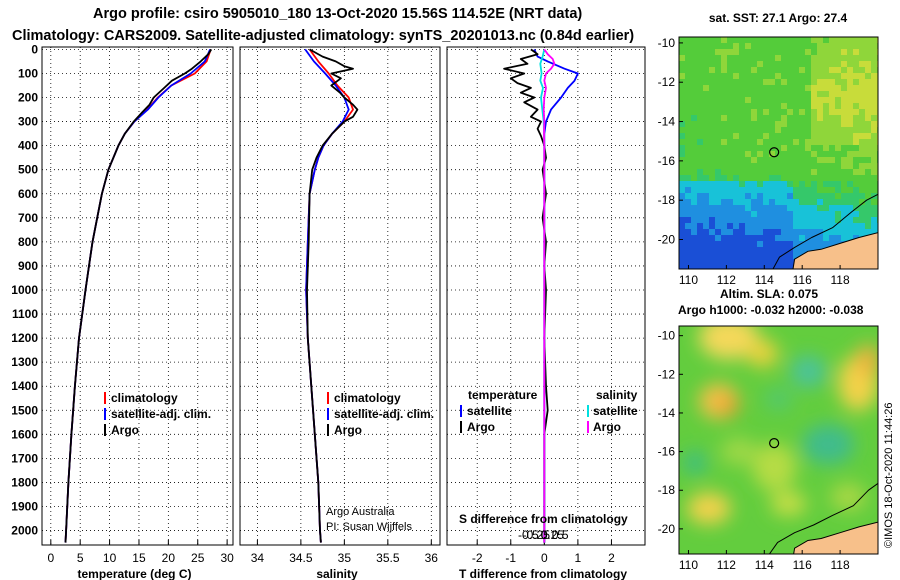  What do you see at coordinates (34, 49) in the screenshot?
I see `y-tick-label: 0` at bounding box center [34, 49].